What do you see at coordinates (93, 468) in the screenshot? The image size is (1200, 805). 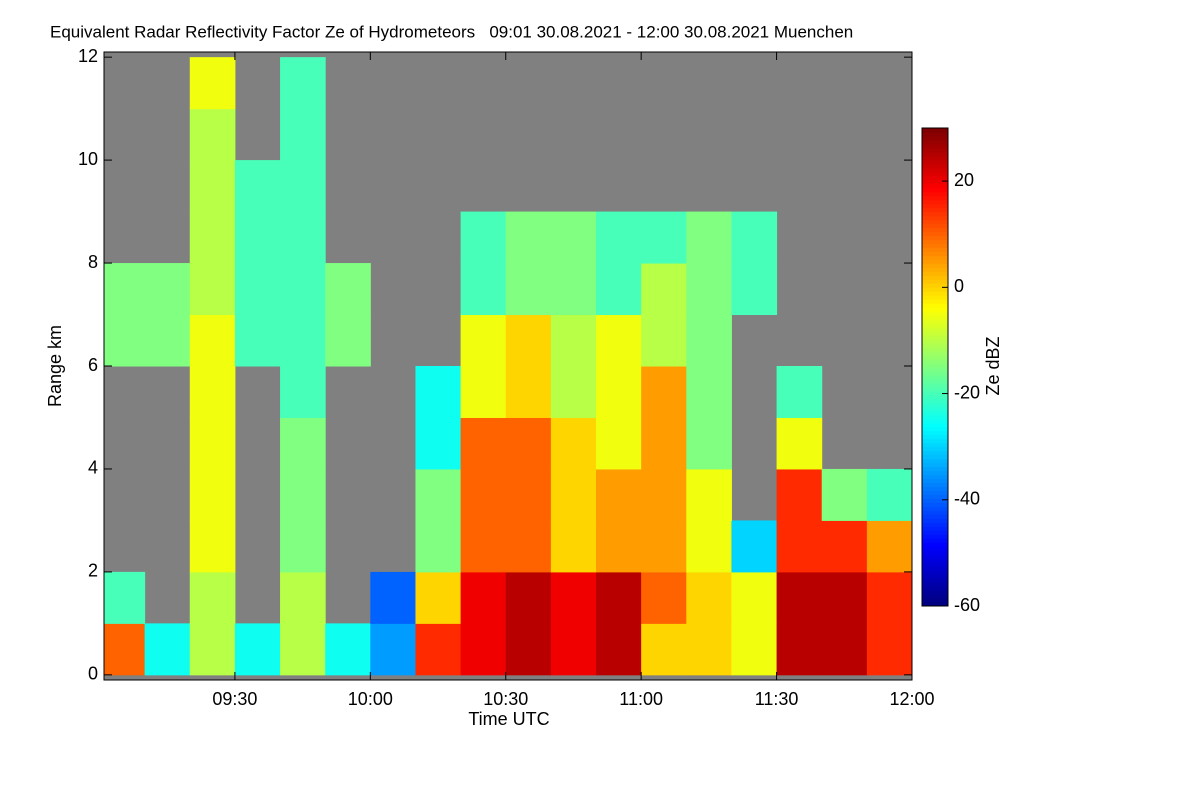 I see `y-tick-label: 4` at bounding box center [93, 468].